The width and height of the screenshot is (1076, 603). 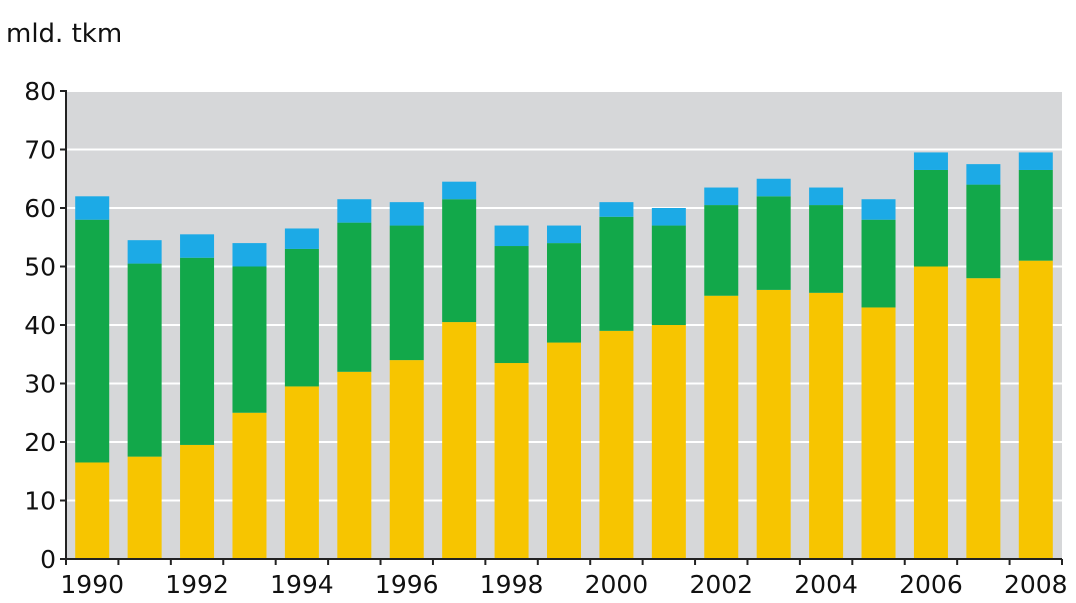 I want to click on x-tick-label-2000: 2000, so click(x=617, y=584).